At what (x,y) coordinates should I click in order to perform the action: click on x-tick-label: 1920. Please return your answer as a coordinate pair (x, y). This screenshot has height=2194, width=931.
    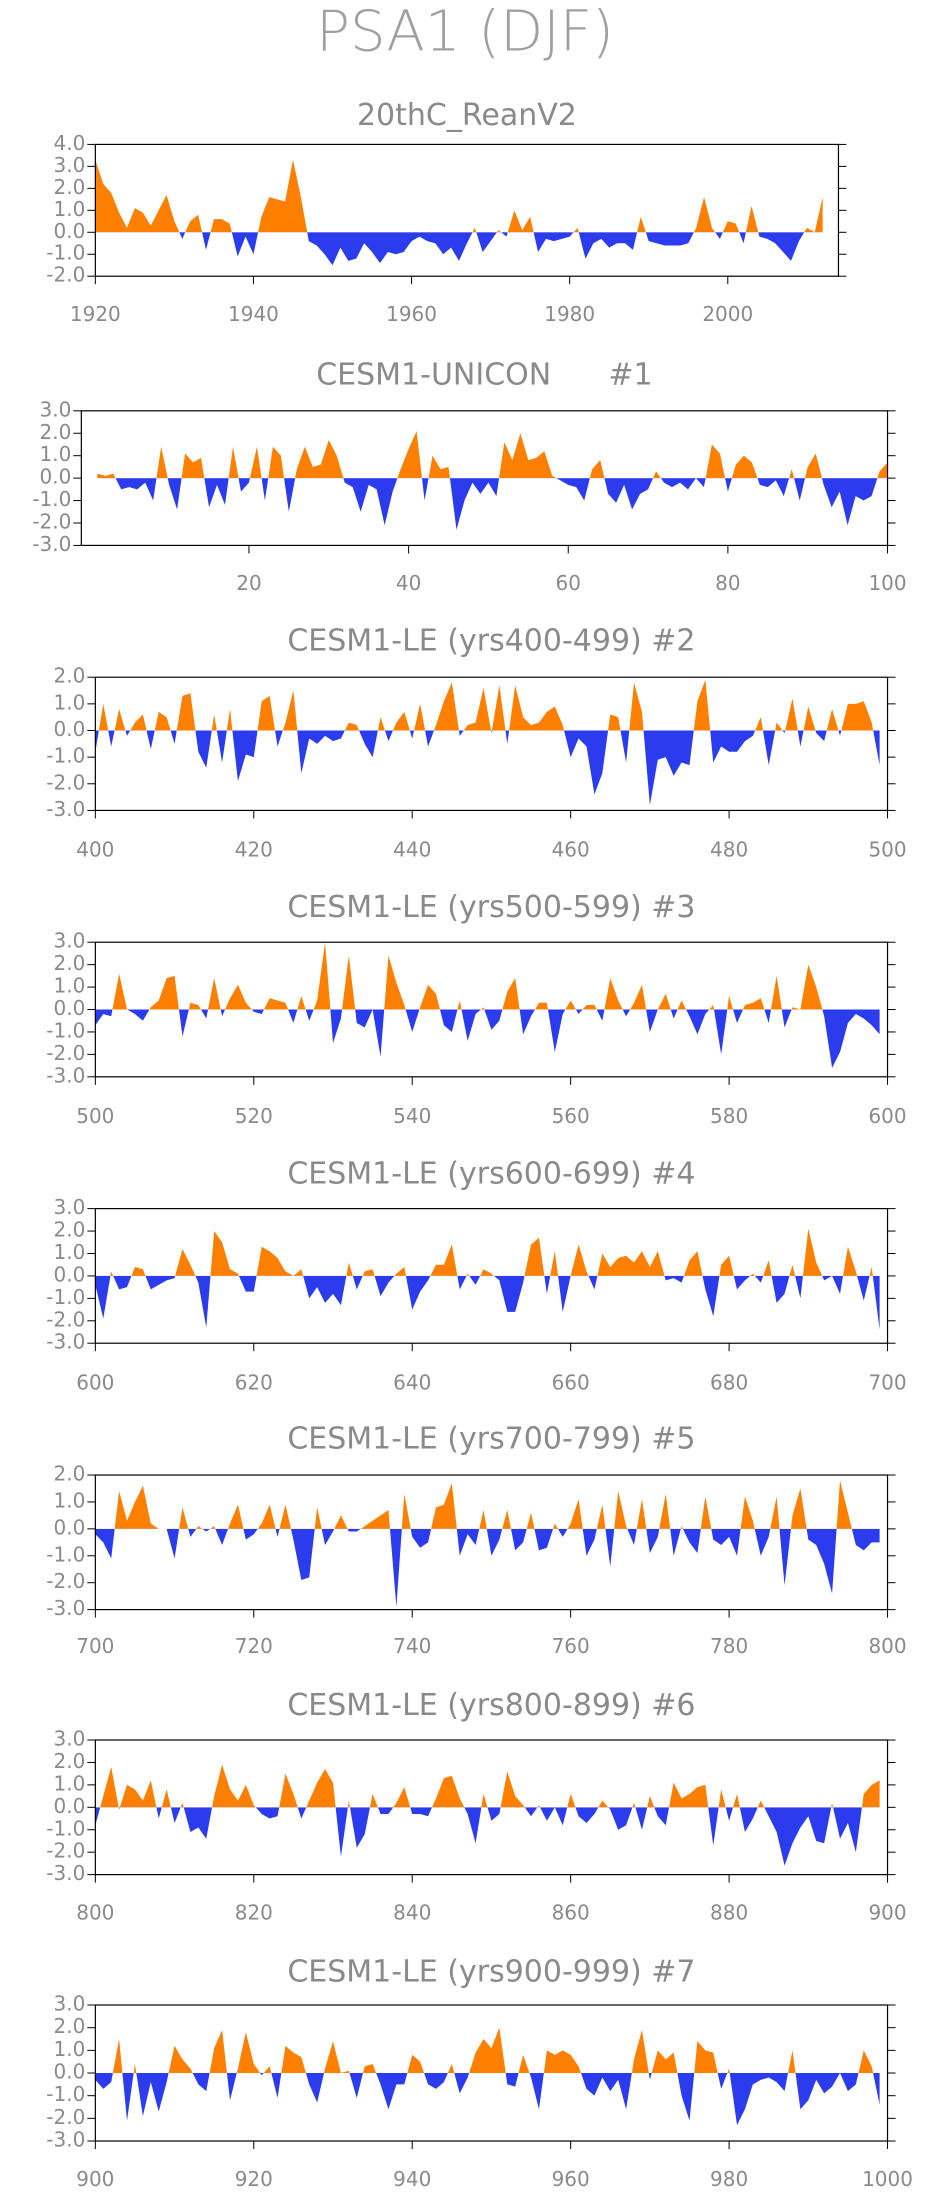
    Looking at the image, I should click on (95, 314).